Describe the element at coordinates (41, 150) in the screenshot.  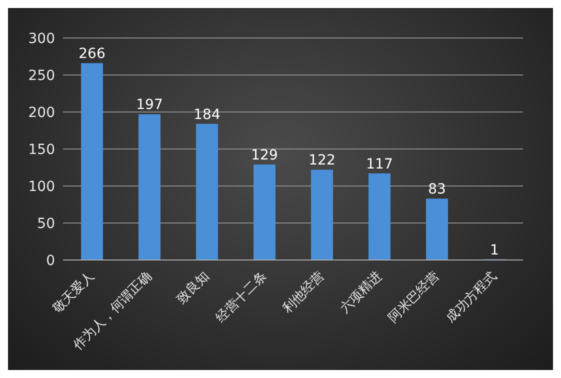
I see `y-tick-label: 150` at that location.